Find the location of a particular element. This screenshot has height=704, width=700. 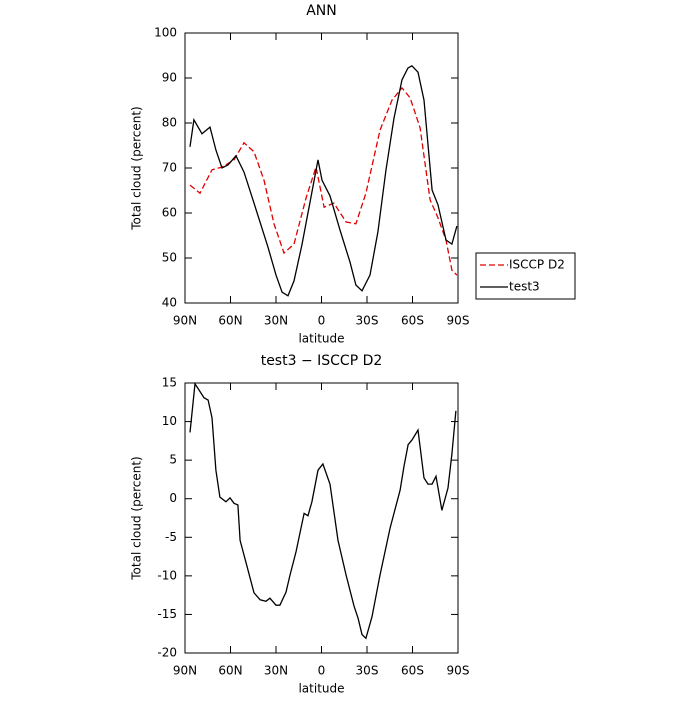

y-tick-label: -5 is located at coordinates (171, 537).